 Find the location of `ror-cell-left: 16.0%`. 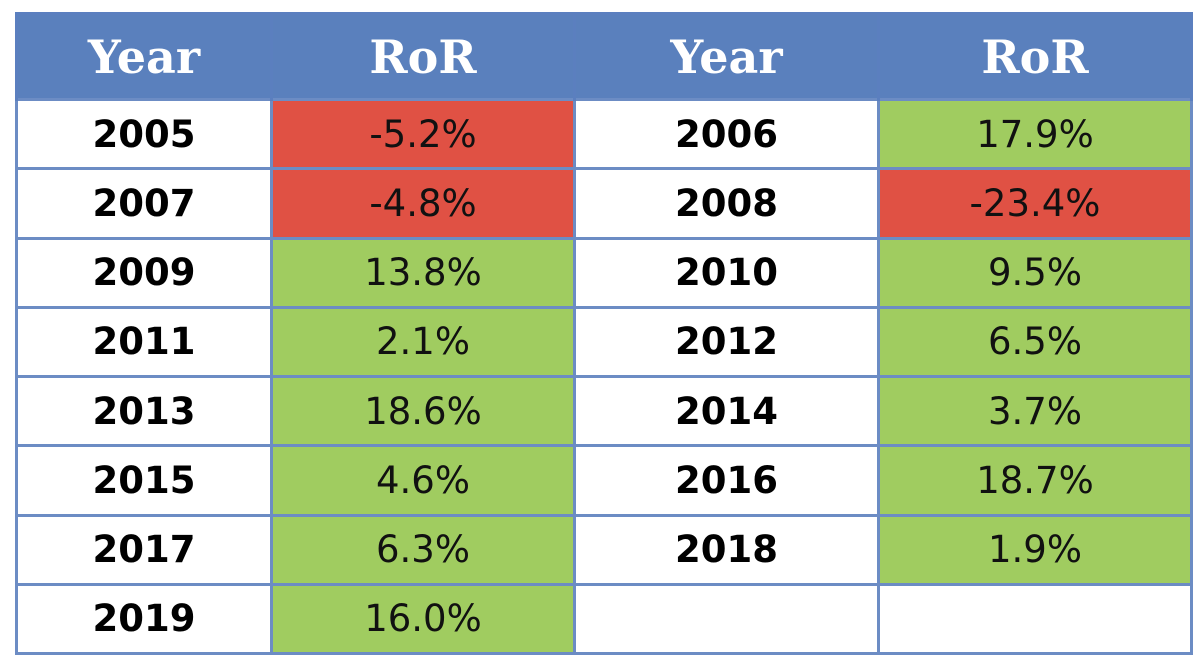

ror-cell-left: 16.0% is located at coordinates (423, 619).